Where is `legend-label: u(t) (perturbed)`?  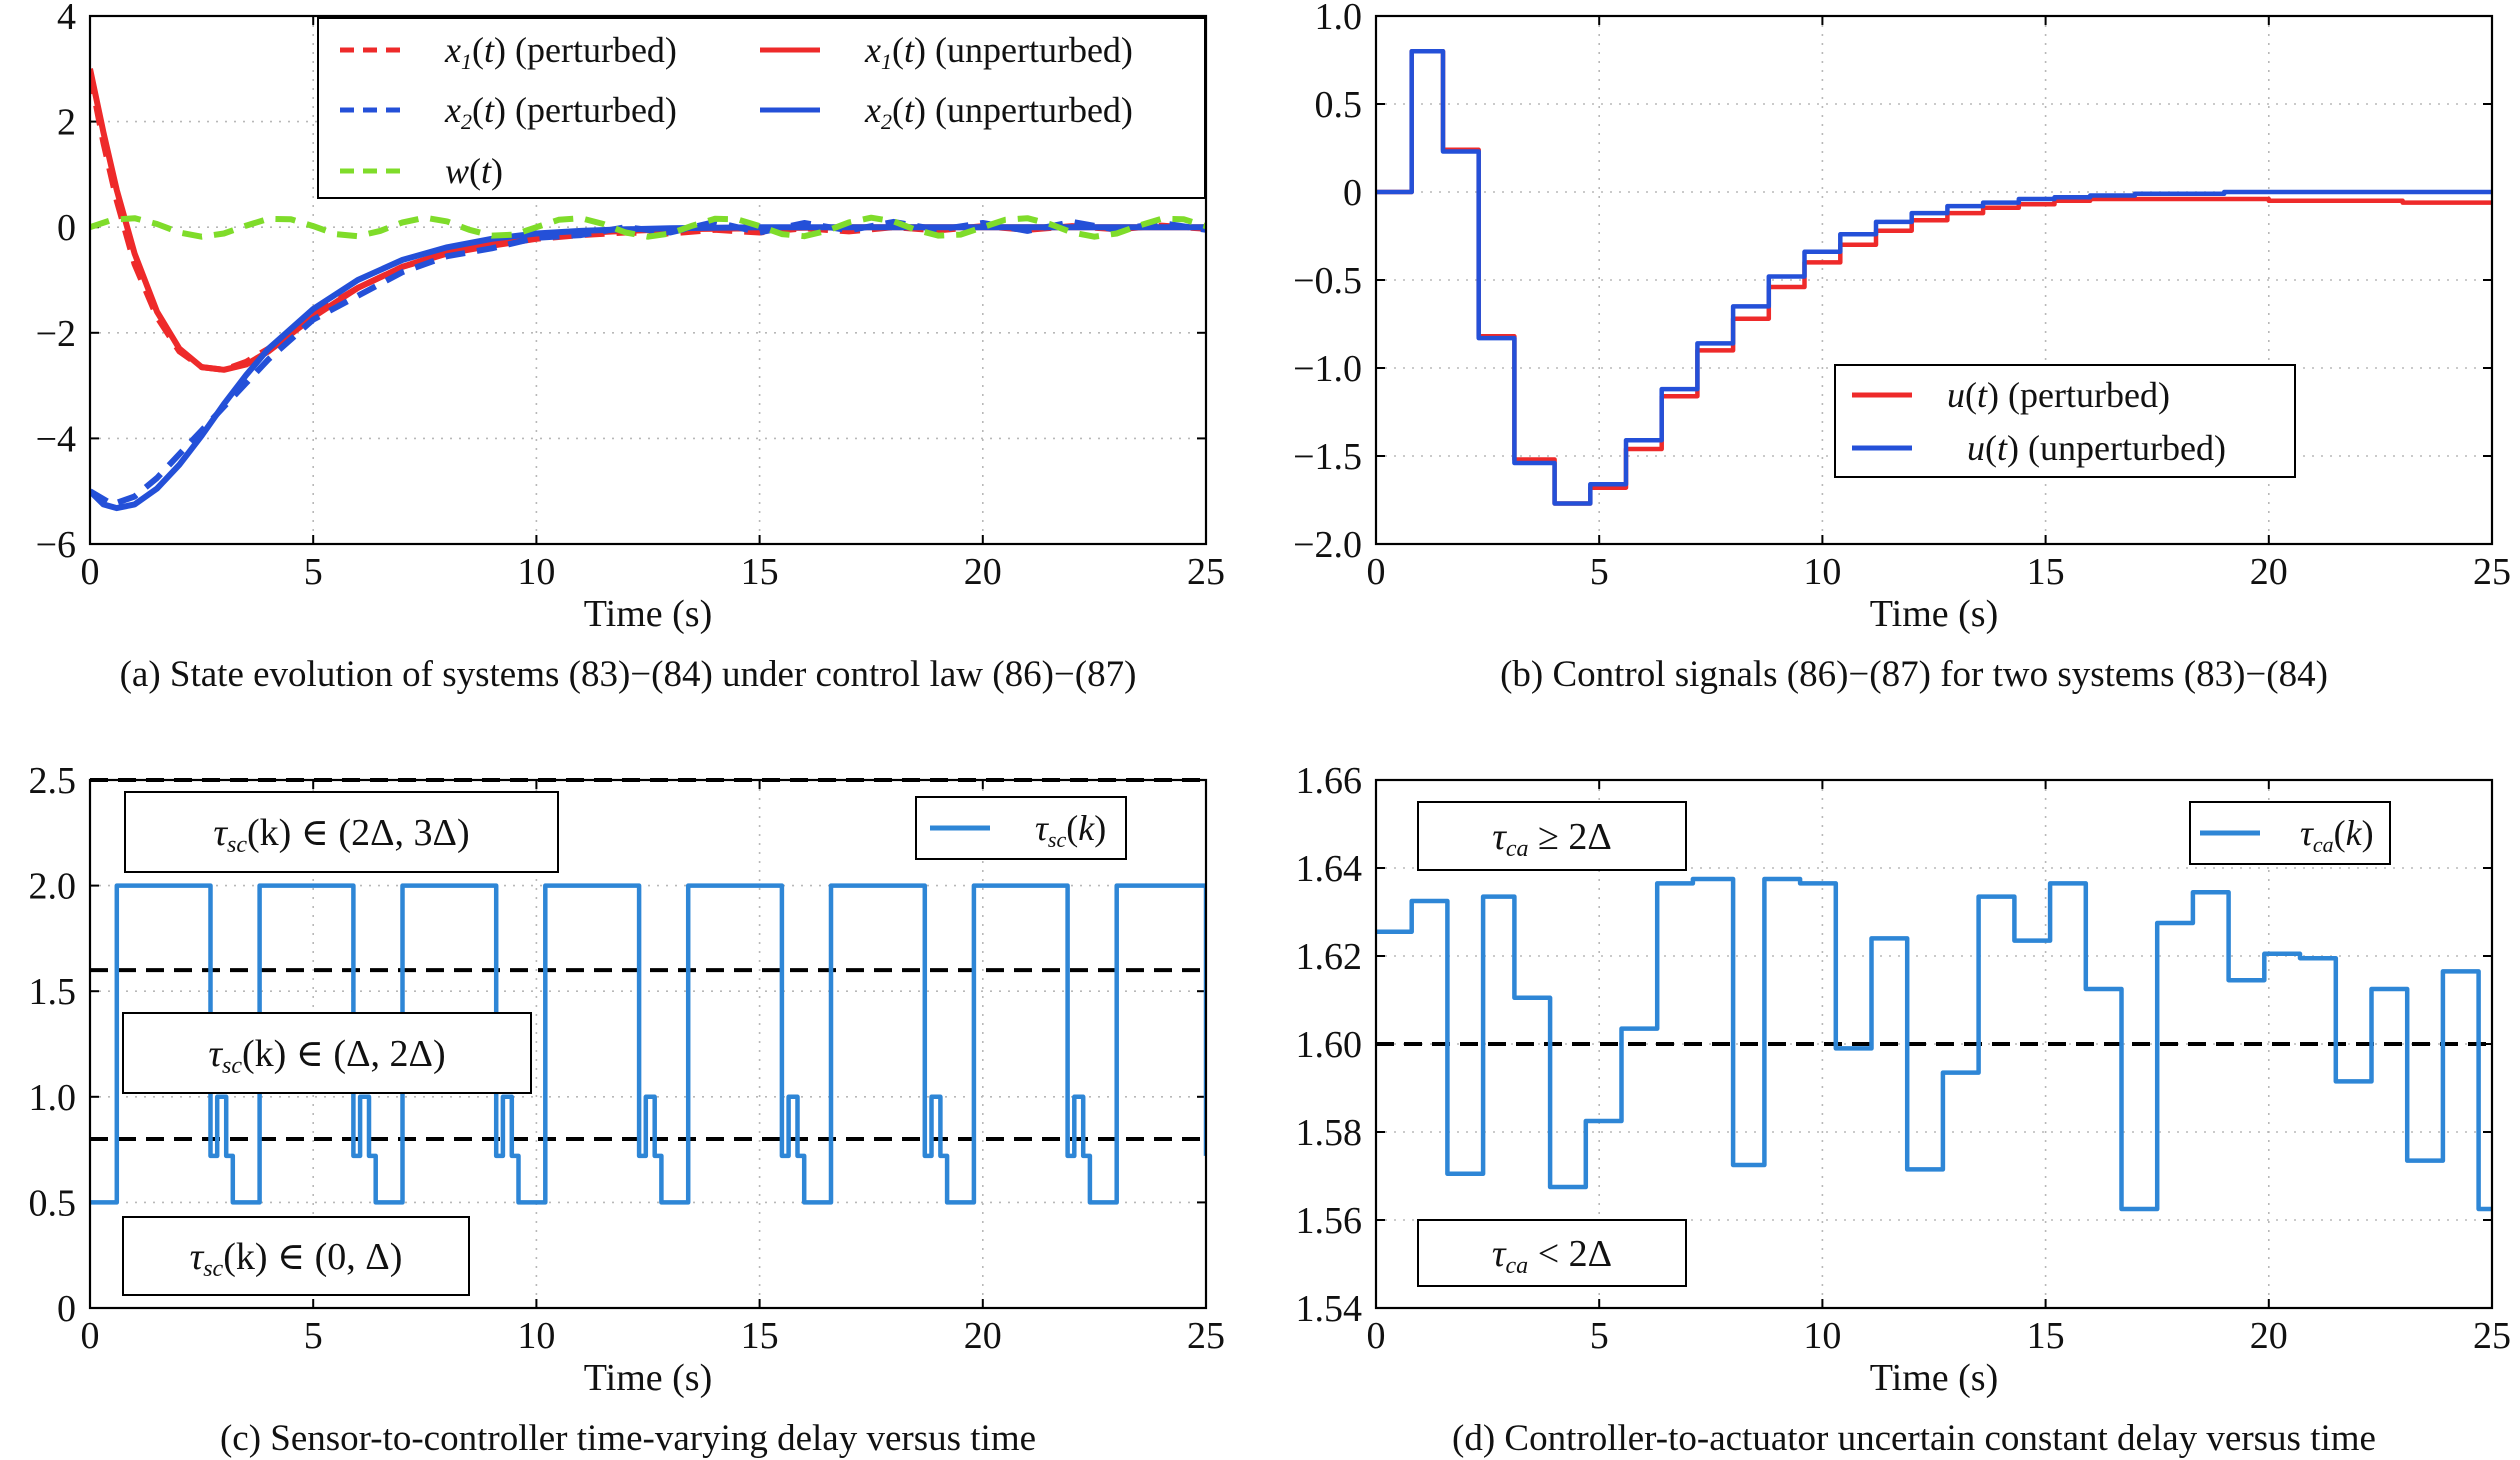
legend-label: u(t) (perturbed) is located at coordinates (2058, 395).